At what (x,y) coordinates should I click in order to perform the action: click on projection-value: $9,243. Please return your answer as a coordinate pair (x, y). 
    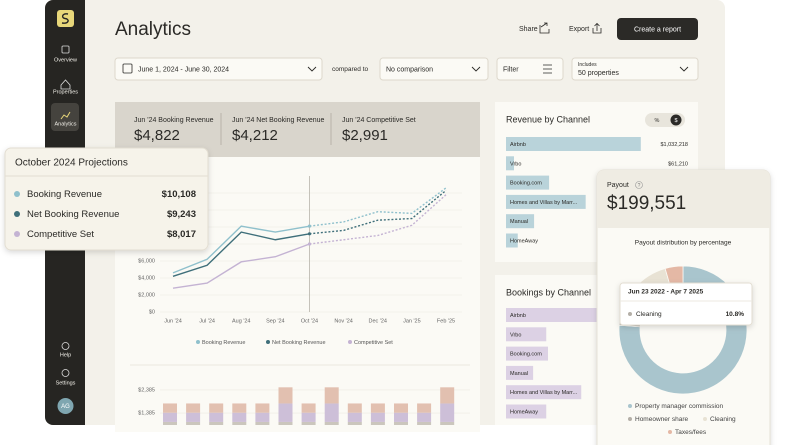
    Looking at the image, I should click on (181, 214).